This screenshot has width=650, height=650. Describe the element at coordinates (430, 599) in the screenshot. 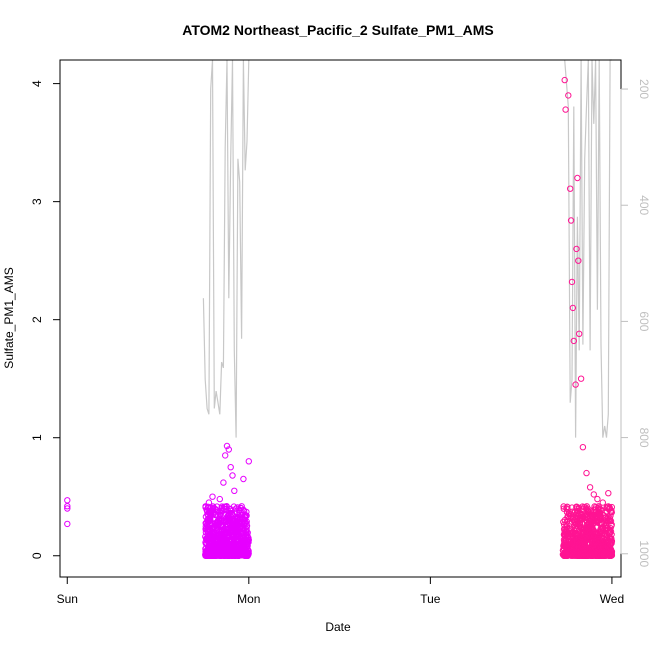

I see `x-tick-label: Tue` at that location.